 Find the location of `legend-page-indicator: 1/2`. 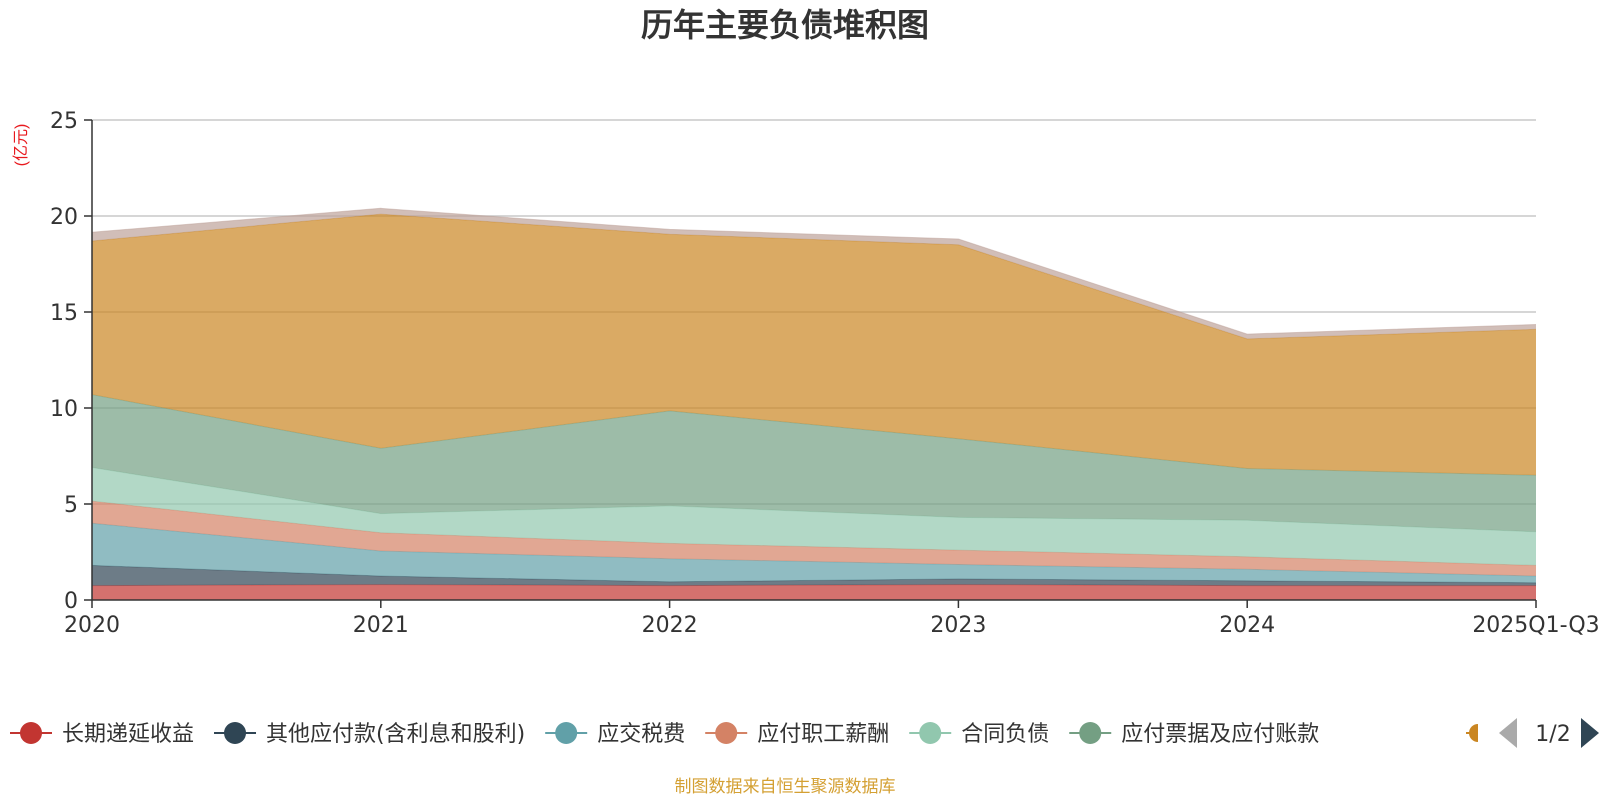

legend-page-indicator: 1/2 is located at coordinates (1552, 734).